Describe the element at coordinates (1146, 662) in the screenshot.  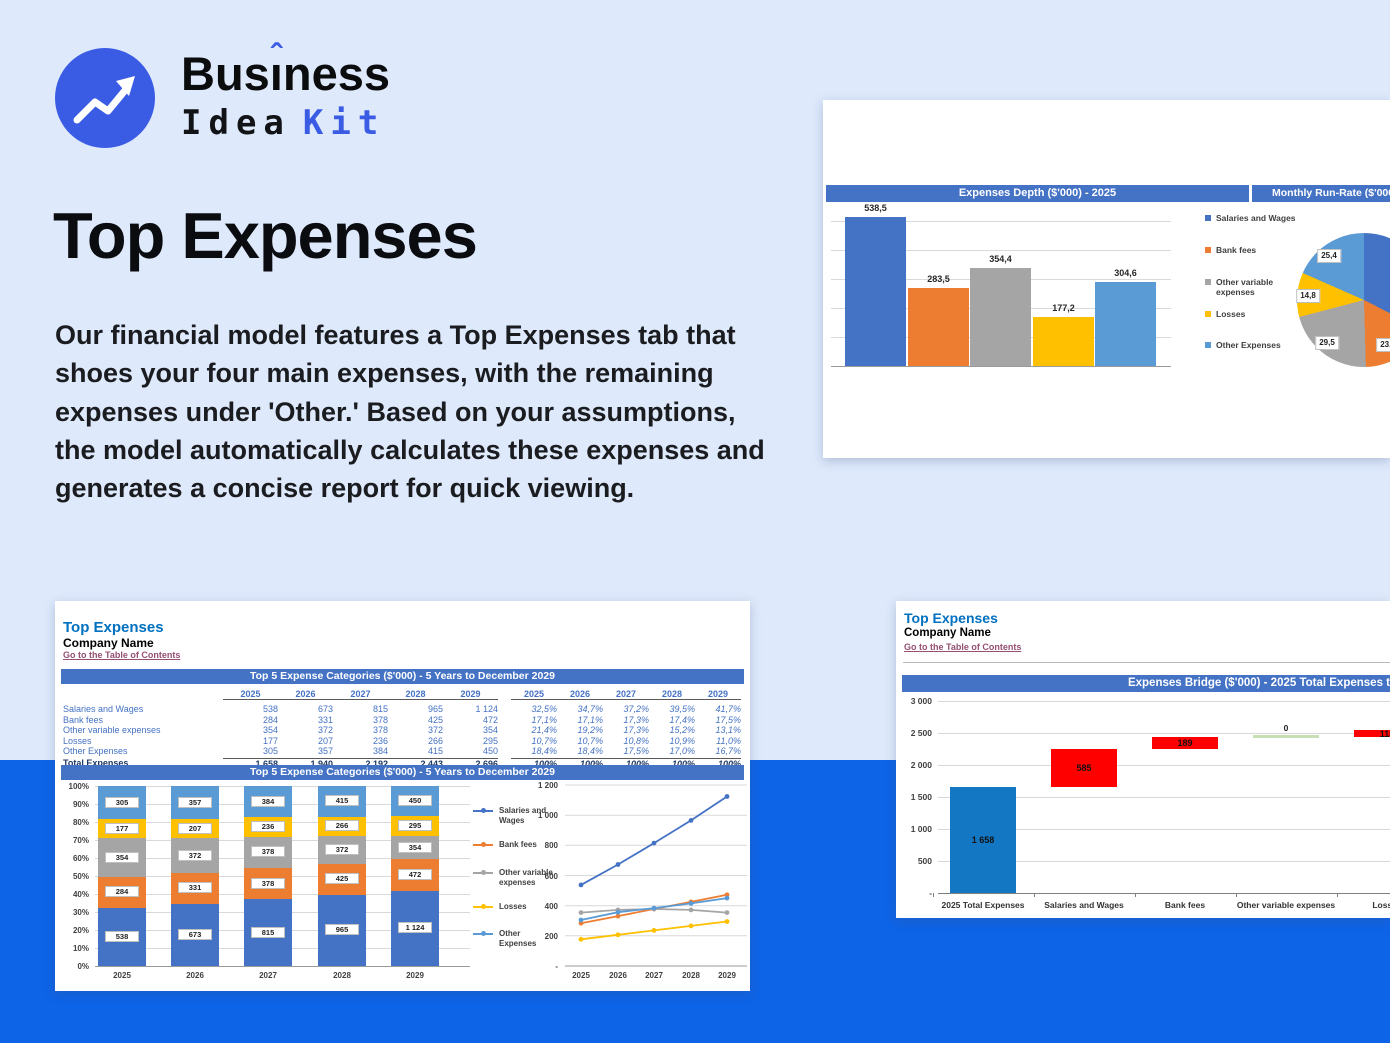
I see `divider-line` at that location.